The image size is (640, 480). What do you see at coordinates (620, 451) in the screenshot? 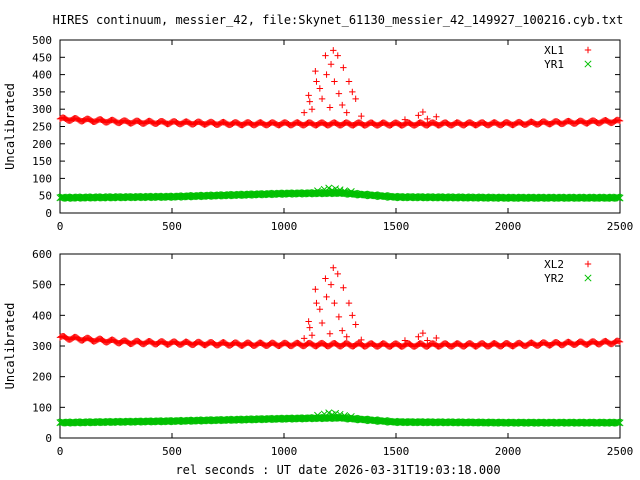
I see `x-tick-label-bottom: 2500` at bounding box center [620, 451].